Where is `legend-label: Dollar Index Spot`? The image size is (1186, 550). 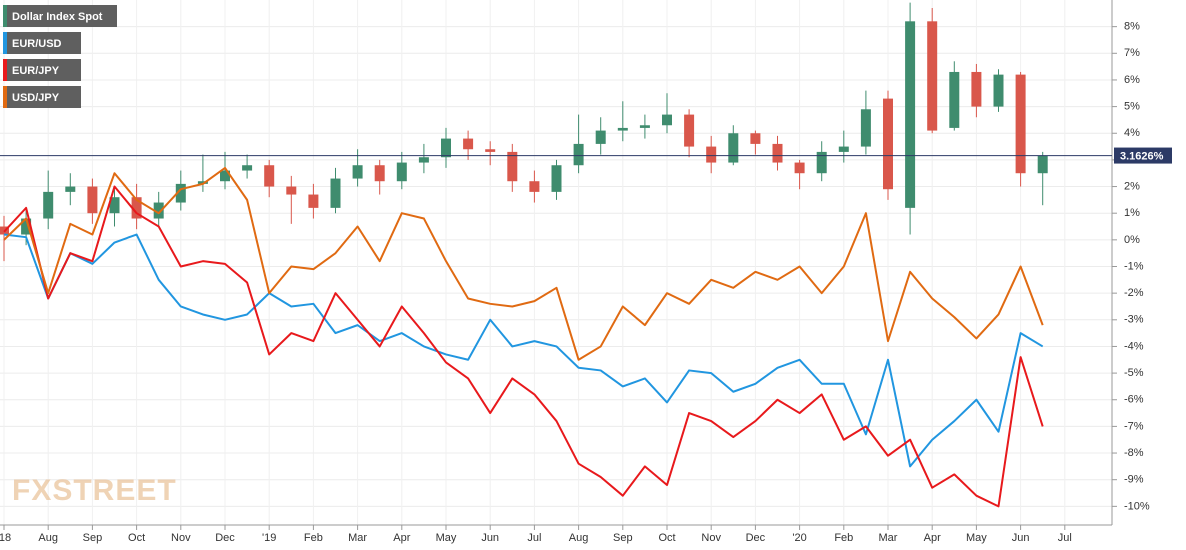 legend-label: Dollar Index Spot is located at coordinates (57, 17).